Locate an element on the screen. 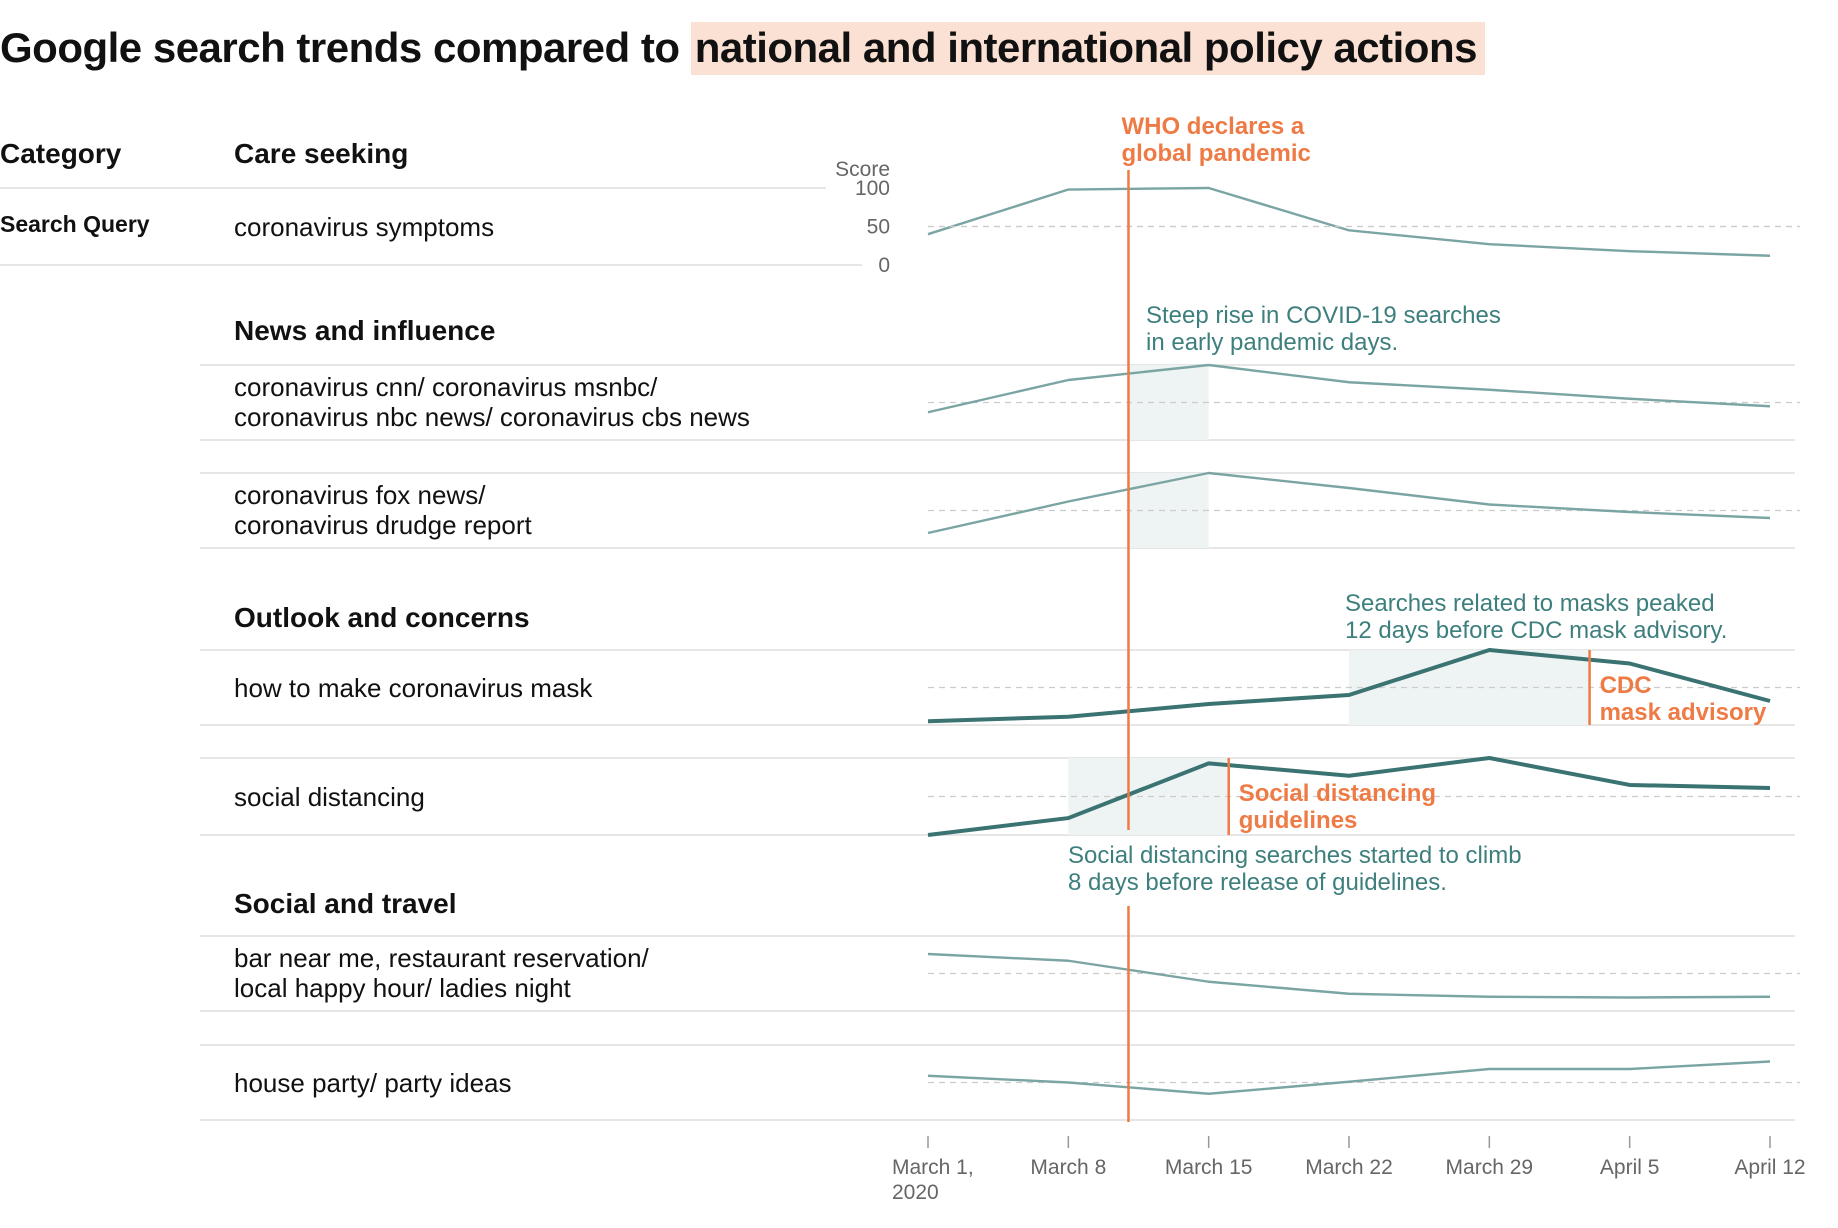  event-label-1: Social distancing guidelines is located at coordinates (1337, 807).